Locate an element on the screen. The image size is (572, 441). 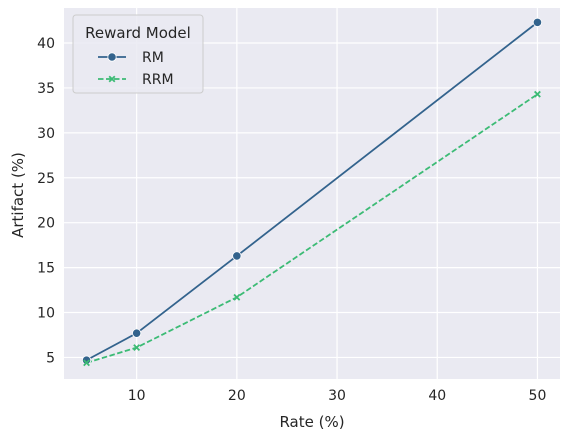
legend-title: Reward Model is located at coordinates (138, 33).